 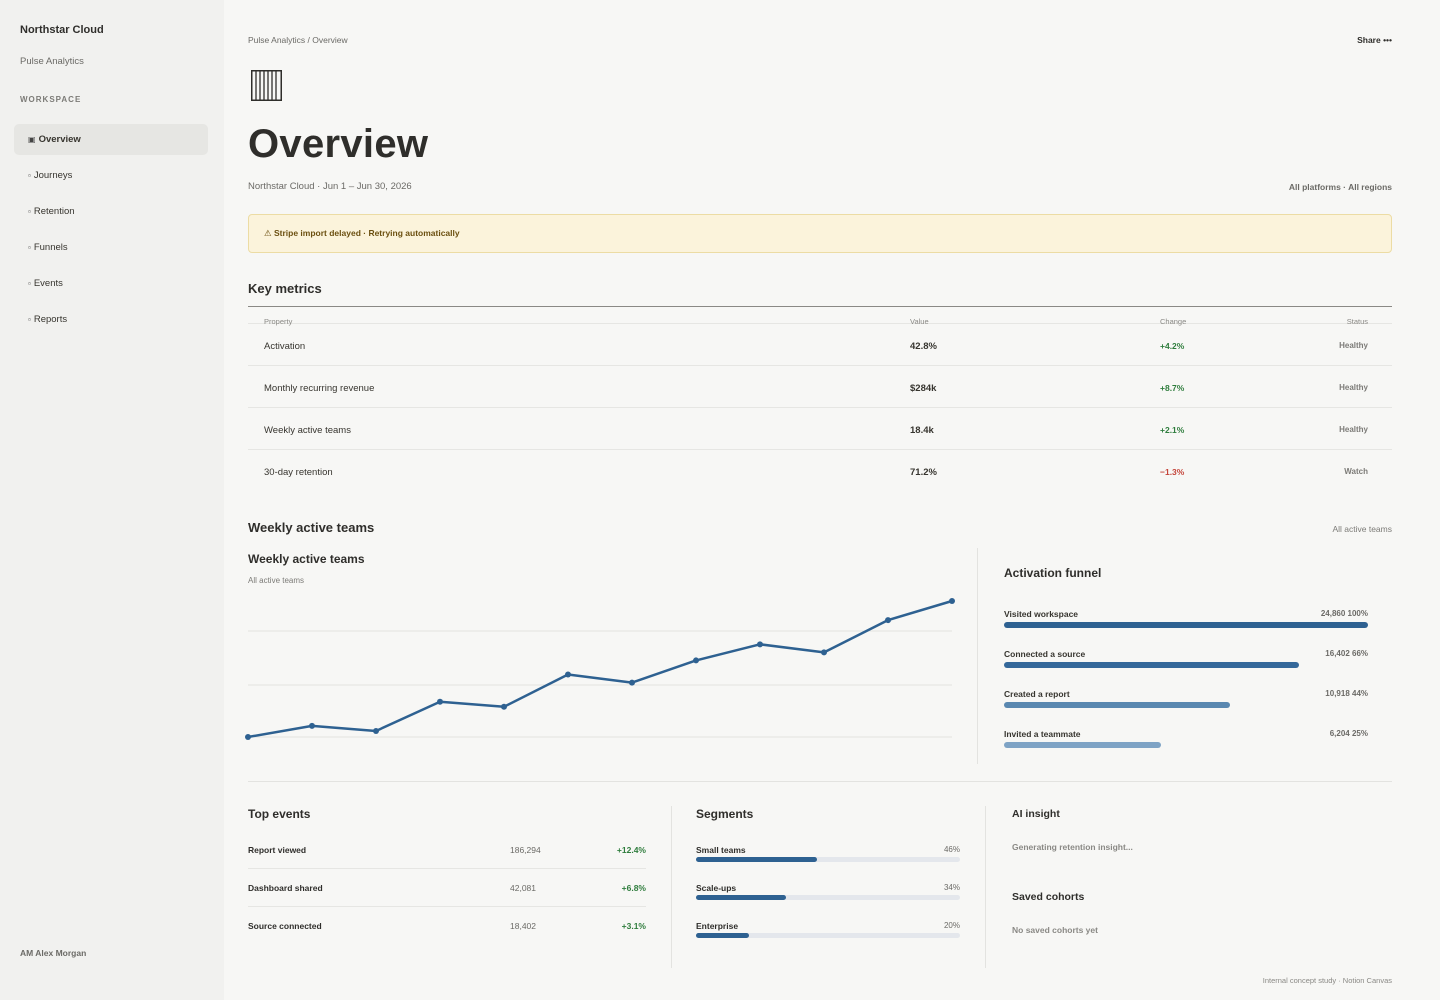 What do you see at coordinates (828, 898) in the screenshot?
I see `segment-row: Scale-ups 34%` at bounding box center [828, 898].